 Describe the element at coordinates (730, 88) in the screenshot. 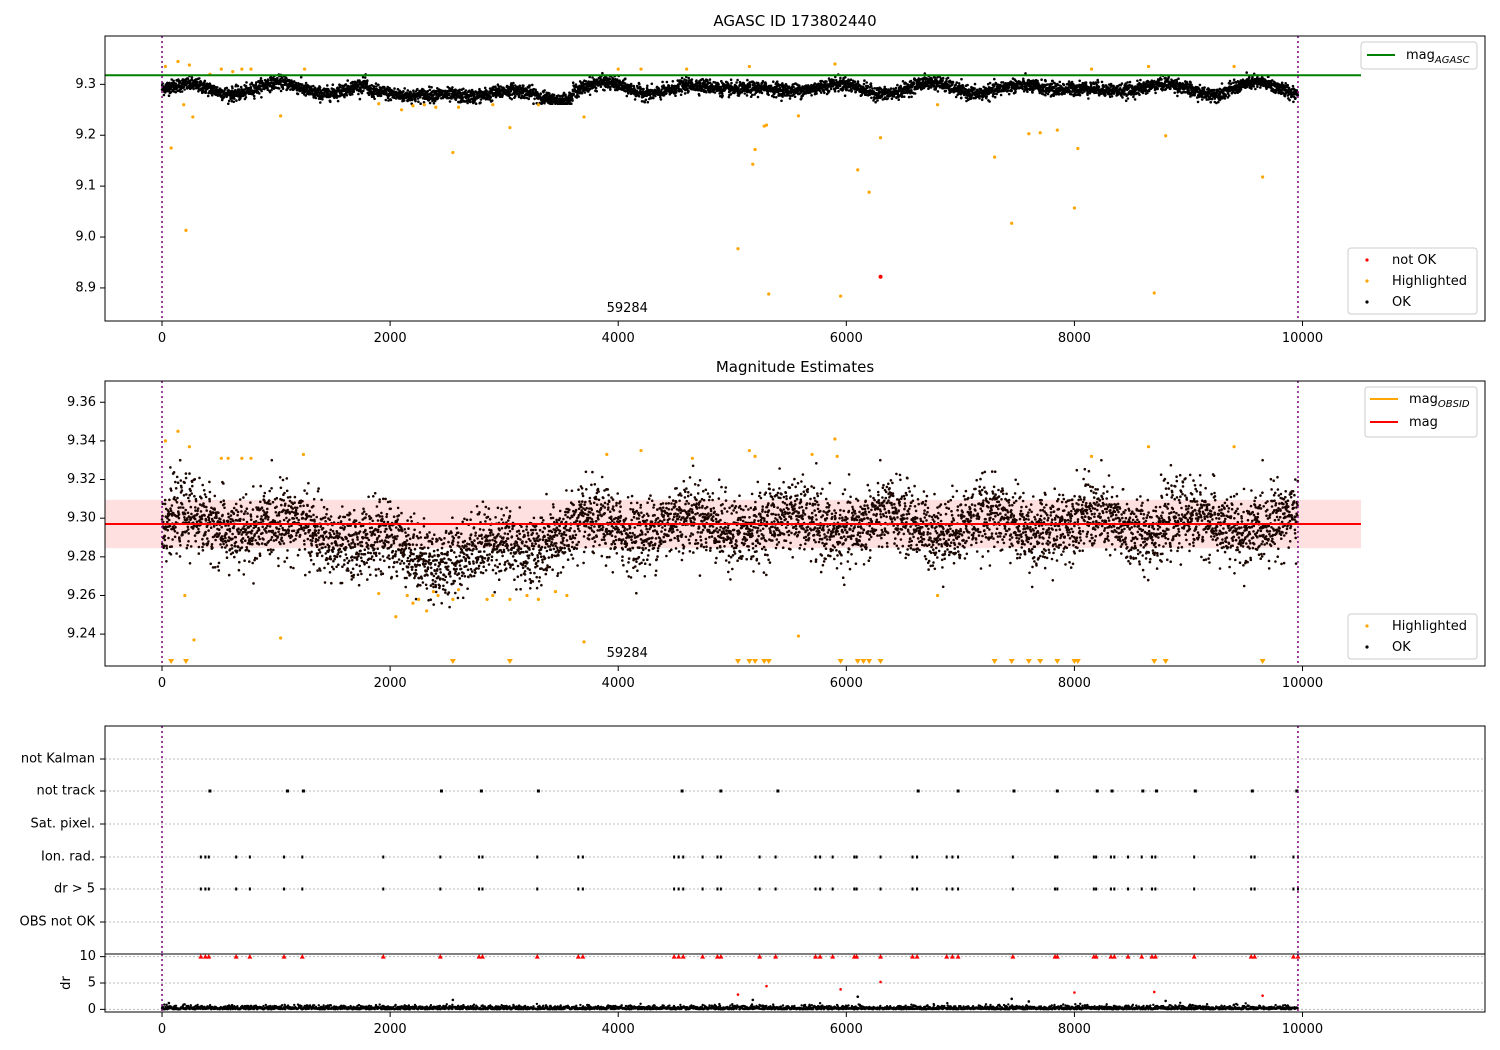

I see `agasc-ok-points` at that location.